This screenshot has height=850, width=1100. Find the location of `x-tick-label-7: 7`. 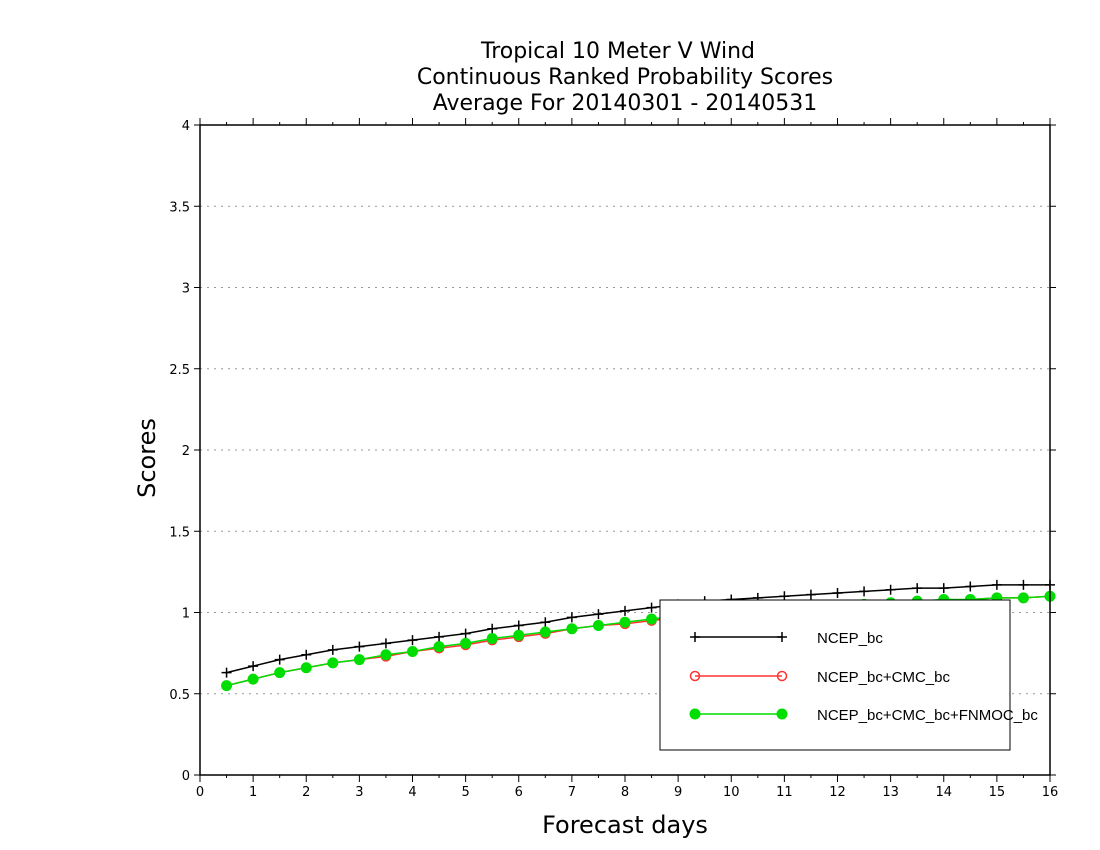

x-tick-label-7: 7 is located at coordinates (572, 792).